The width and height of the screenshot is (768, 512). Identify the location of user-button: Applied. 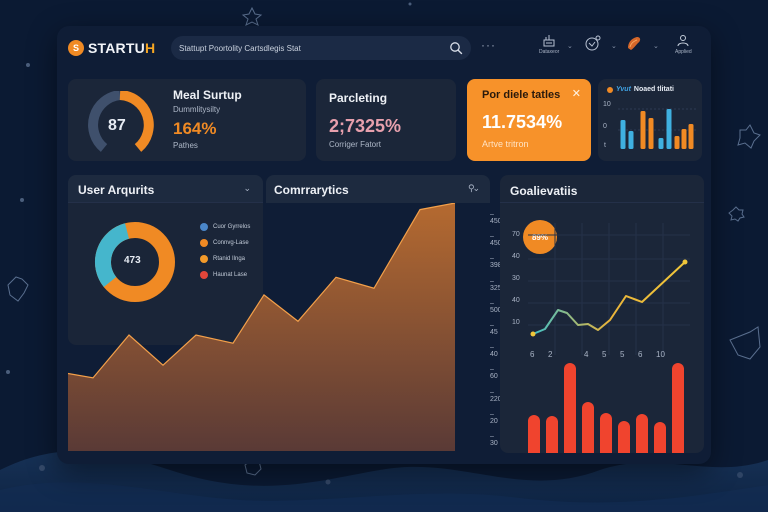
(683, 44).